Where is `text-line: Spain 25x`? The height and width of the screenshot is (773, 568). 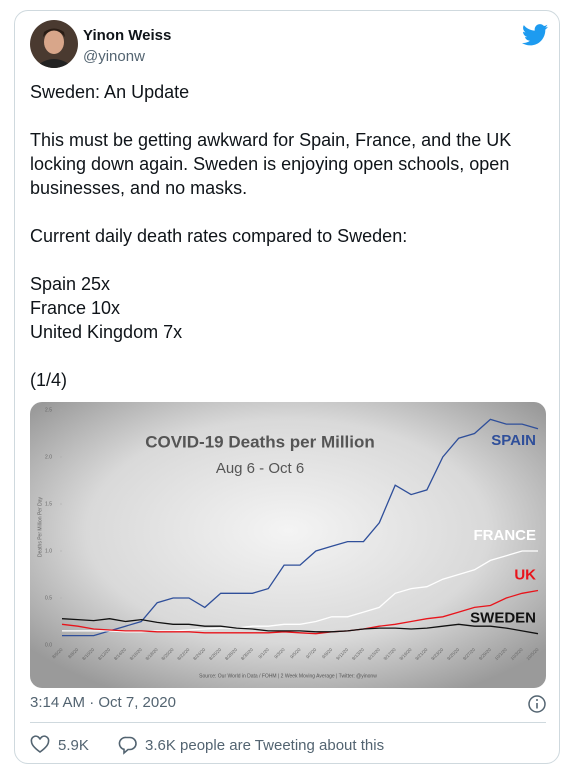
text-line: Spain 25x is located at coordinates (70, 284).